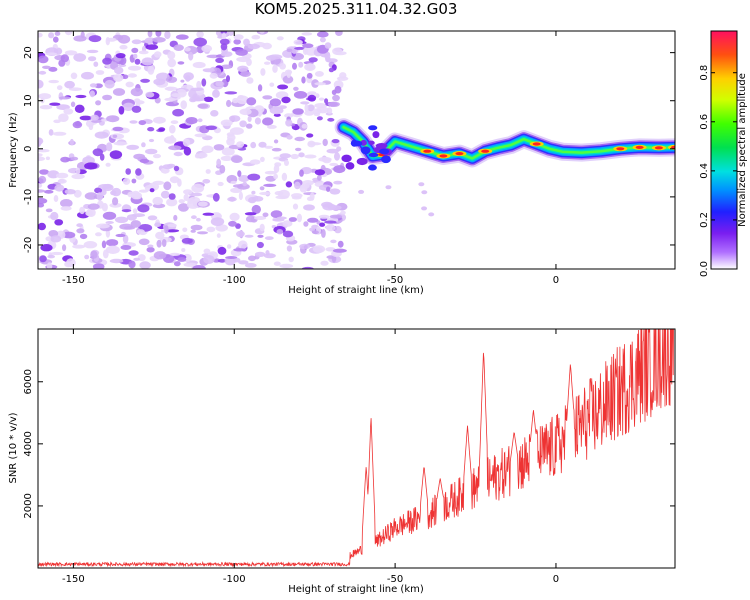 The width and height of the screenshot is (750, 600). Describe the element at coordinates (28, 52) in the screenshot. I see `y-tick-label: 20` at that location.